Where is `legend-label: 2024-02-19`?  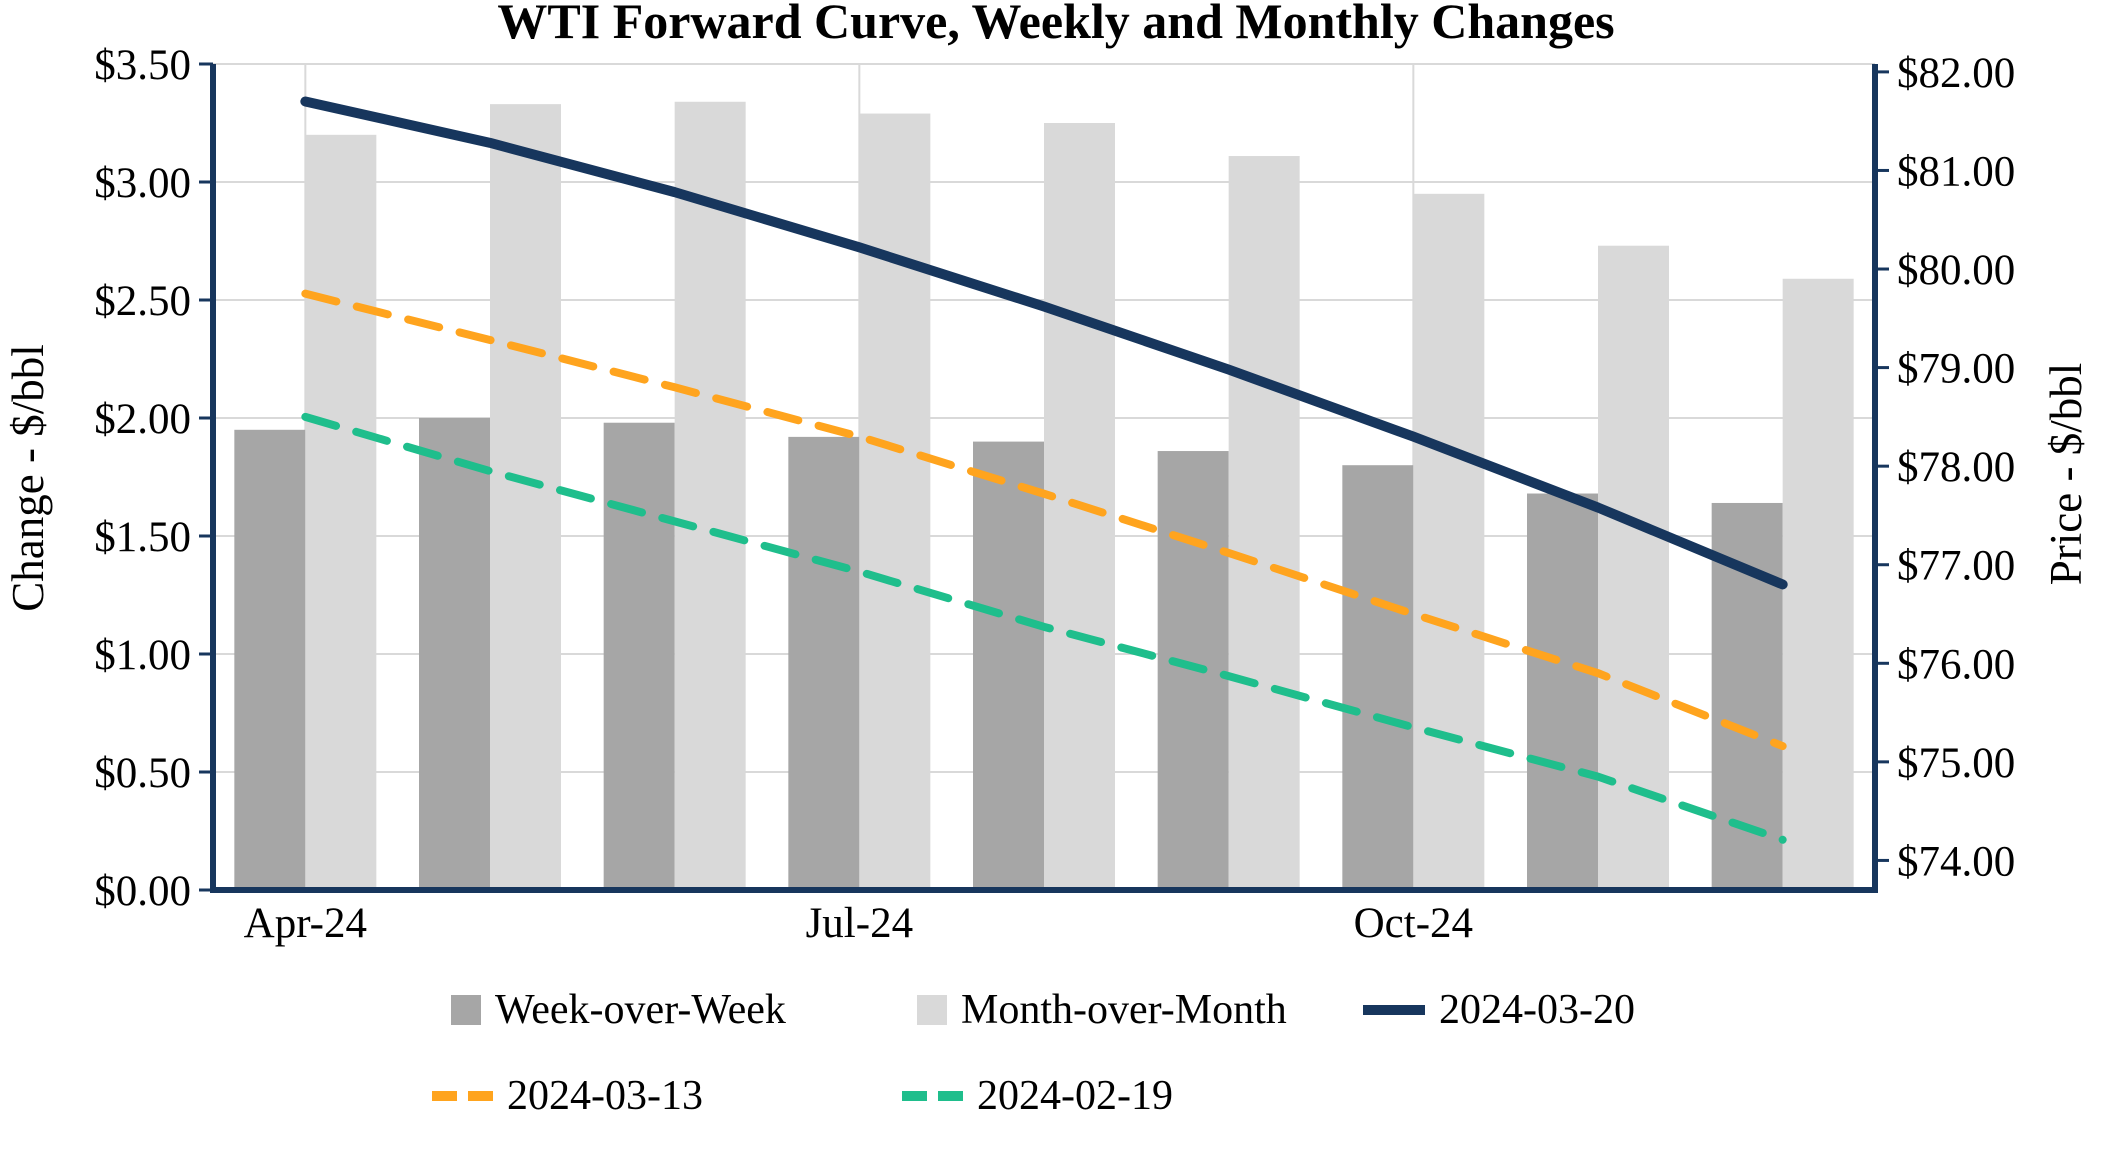
legend-label: 2024-02-19 is located at coordinates (1075, 1096).